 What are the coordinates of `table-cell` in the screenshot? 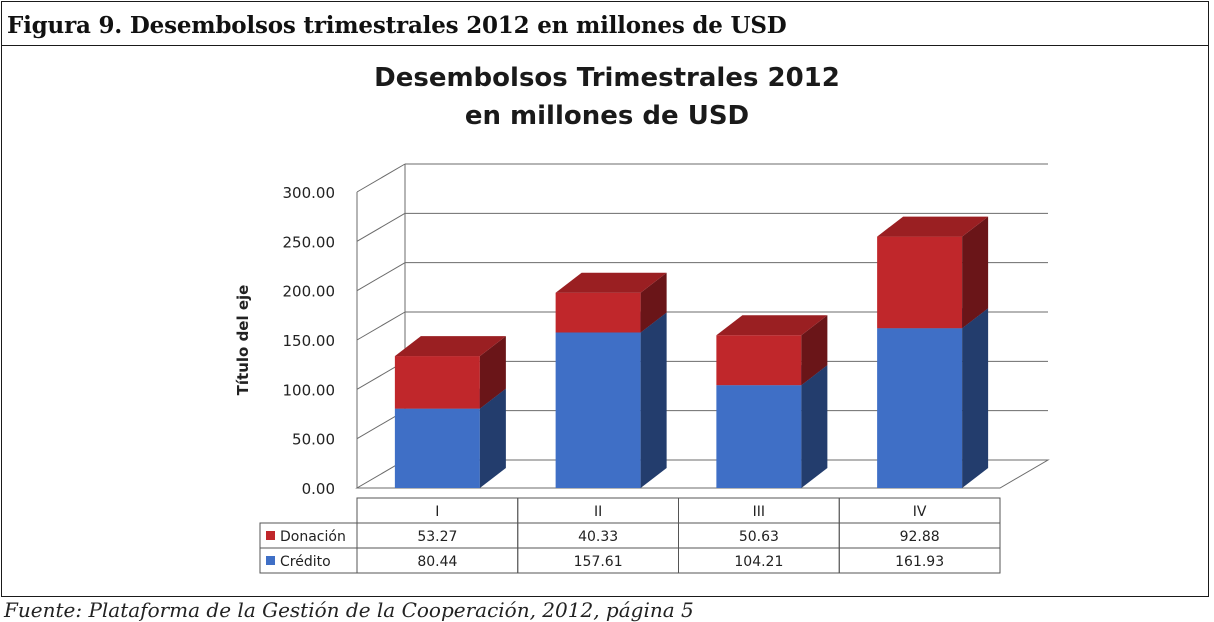 It's located at (919, 560).